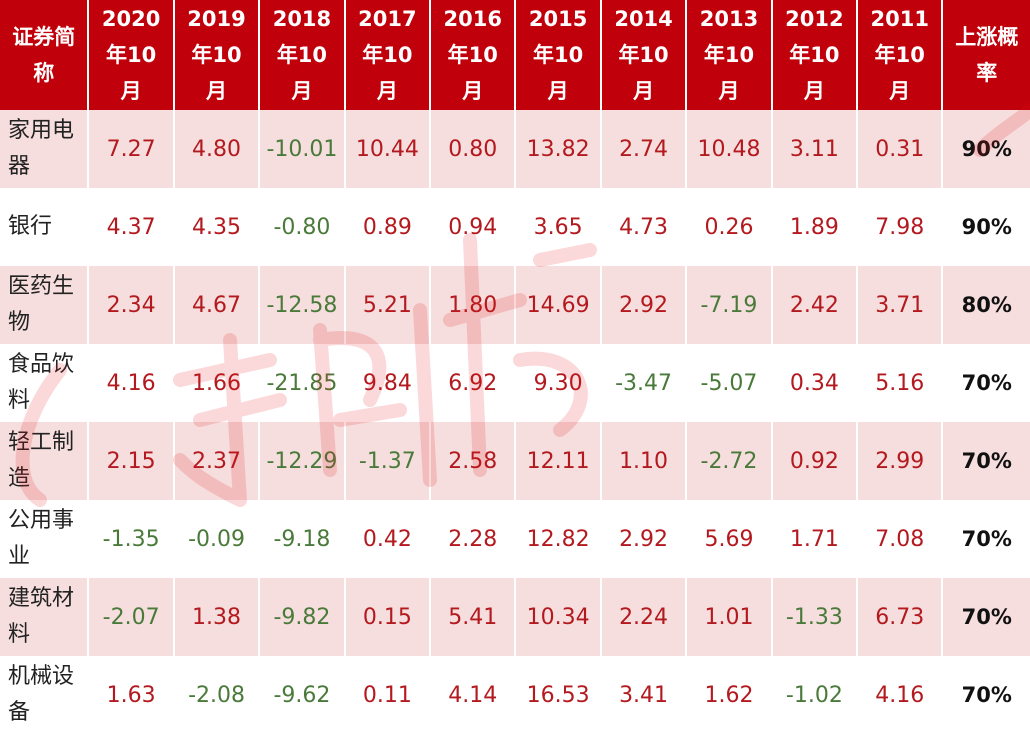  What do you see at coordinates (559, 383) in the screenshot?
I see `change-value: 9.30` at bounding box center [559, 383].